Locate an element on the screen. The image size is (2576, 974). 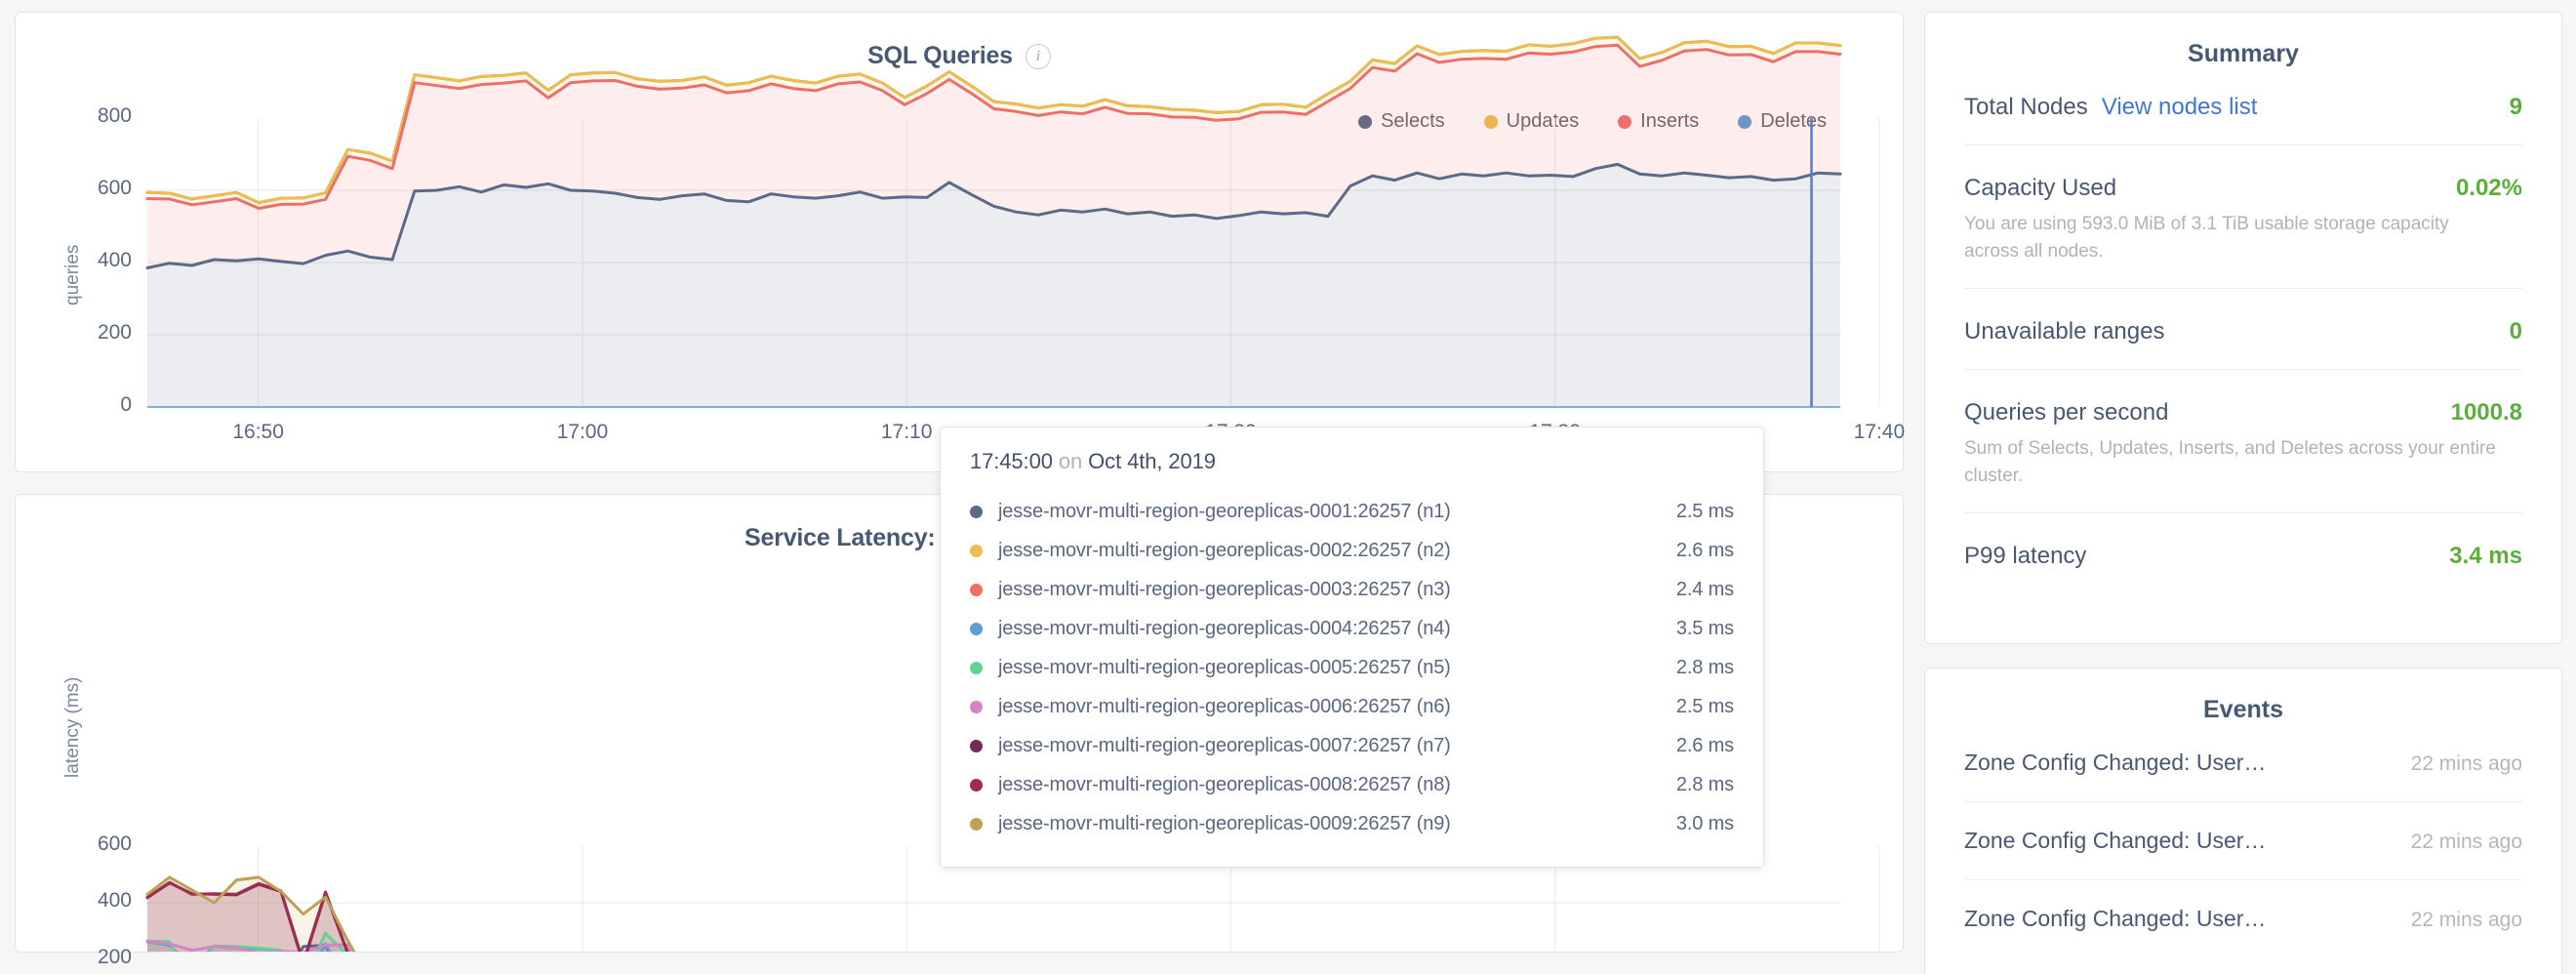
legend-dot-selects is located at coordinates (1365, 121).